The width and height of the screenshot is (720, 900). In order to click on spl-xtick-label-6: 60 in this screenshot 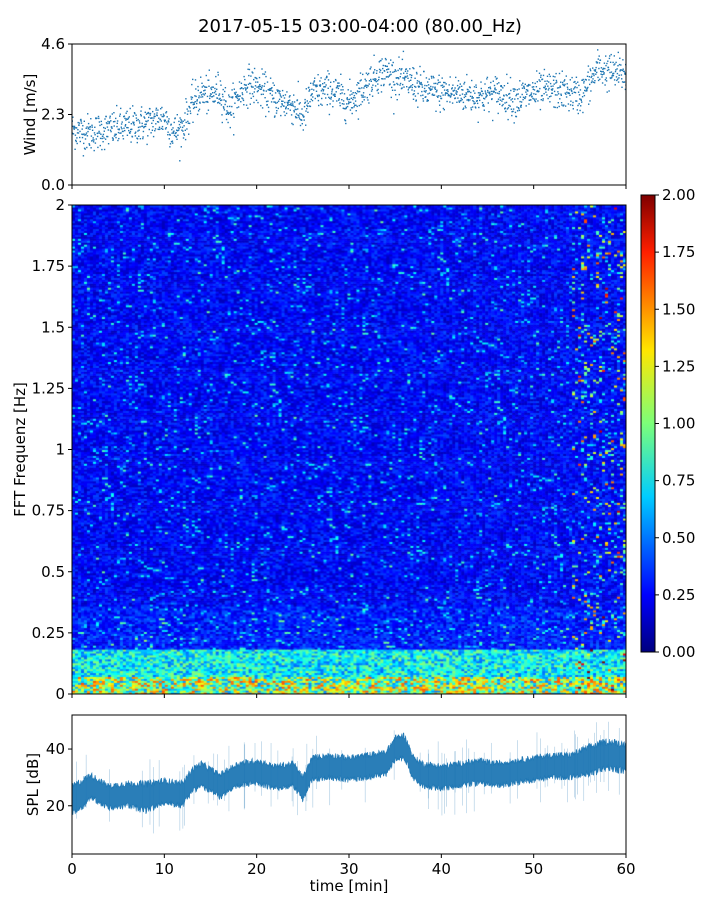, I will do `click(625, 869)`.